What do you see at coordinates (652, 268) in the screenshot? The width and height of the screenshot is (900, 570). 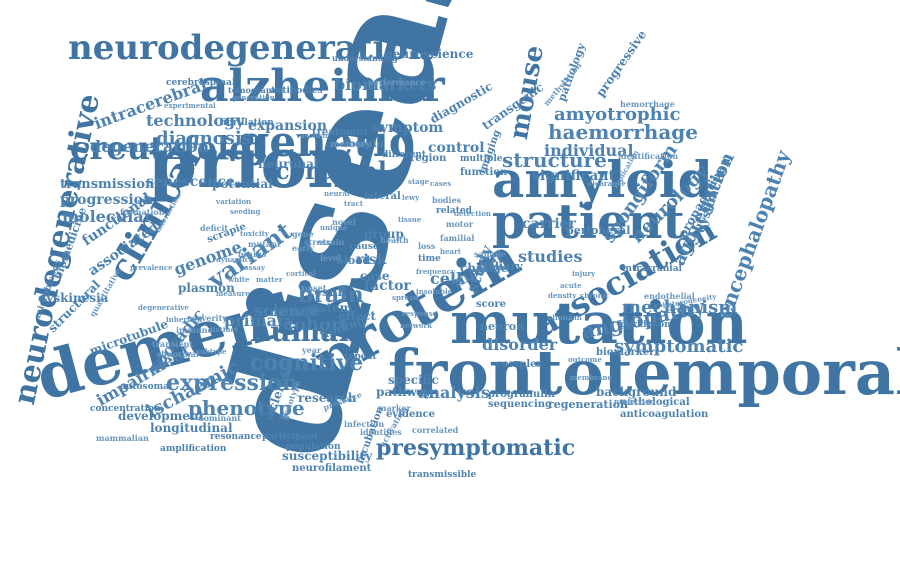 I see `word-intracranial: intracranial` at bounding box center [652, 268].